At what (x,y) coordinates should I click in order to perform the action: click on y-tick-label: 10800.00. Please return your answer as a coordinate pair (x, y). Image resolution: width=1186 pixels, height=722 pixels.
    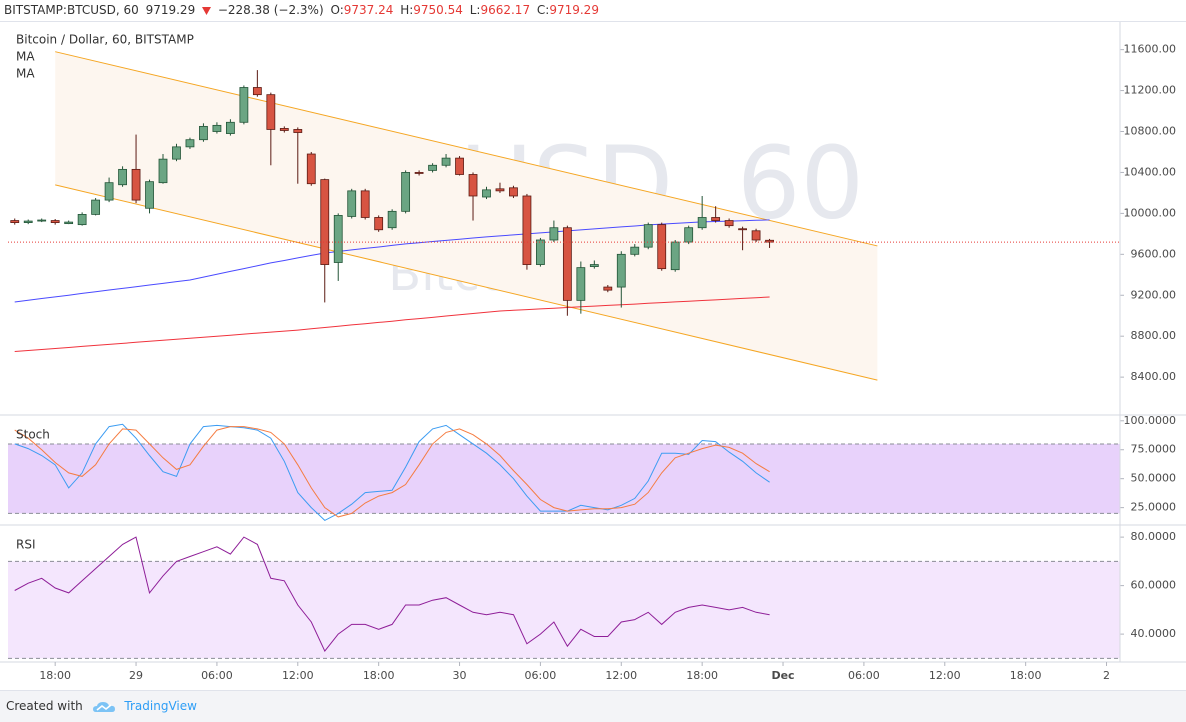
    Looking at the image, I should click on (1150, 131).